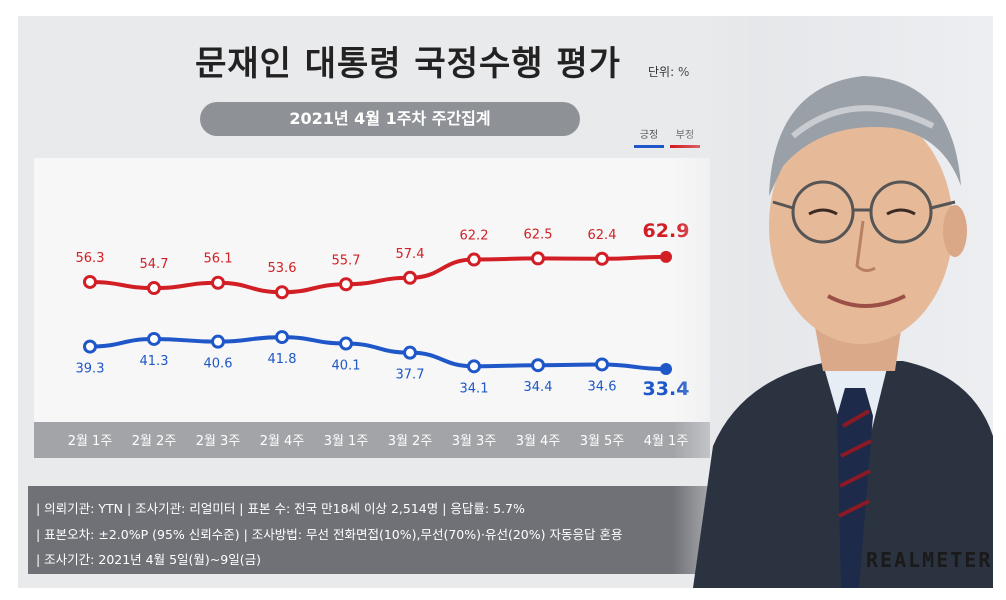  What do you see at coordinates (154, 361) in the screenshot?
I see `data-label-positive: 41.3` at bounding box center [154, 361].